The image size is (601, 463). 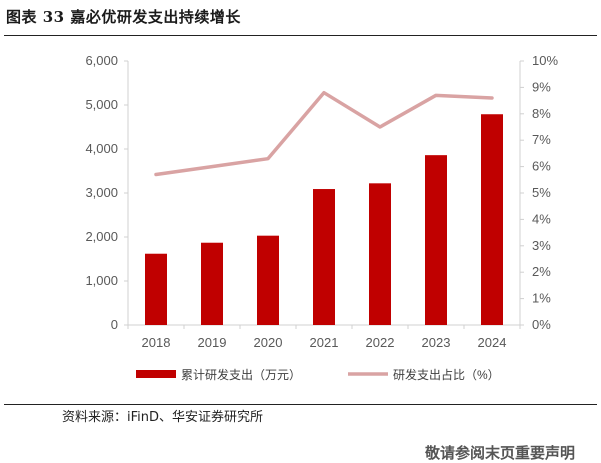 I want to click on y-left-tick-label: 3,000, so click(x=101, y=192).